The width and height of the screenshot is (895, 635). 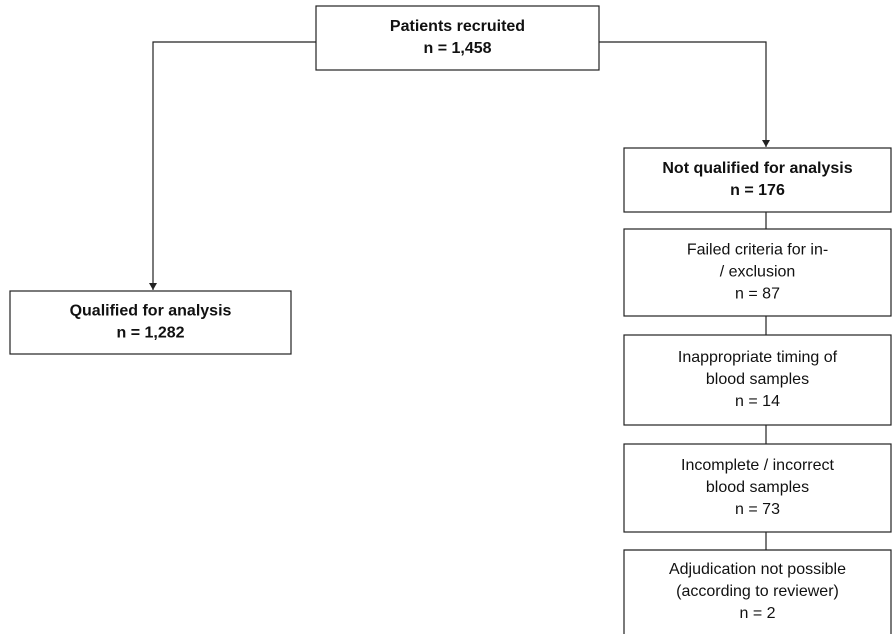 I want to click on node-label: / exclusion, so click(x=758, y=272).